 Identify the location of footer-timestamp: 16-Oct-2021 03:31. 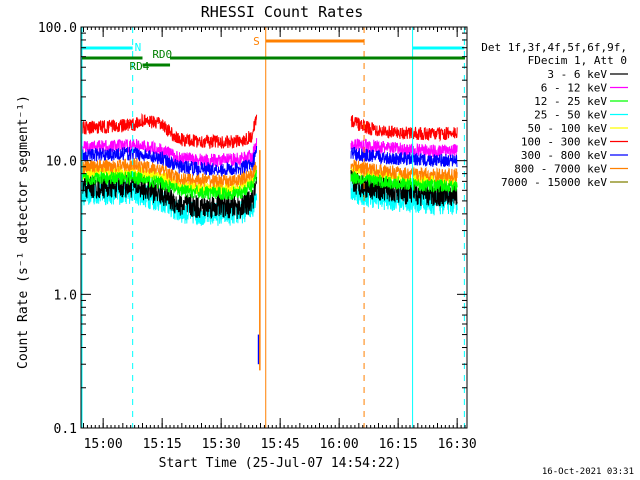
(588, 472).